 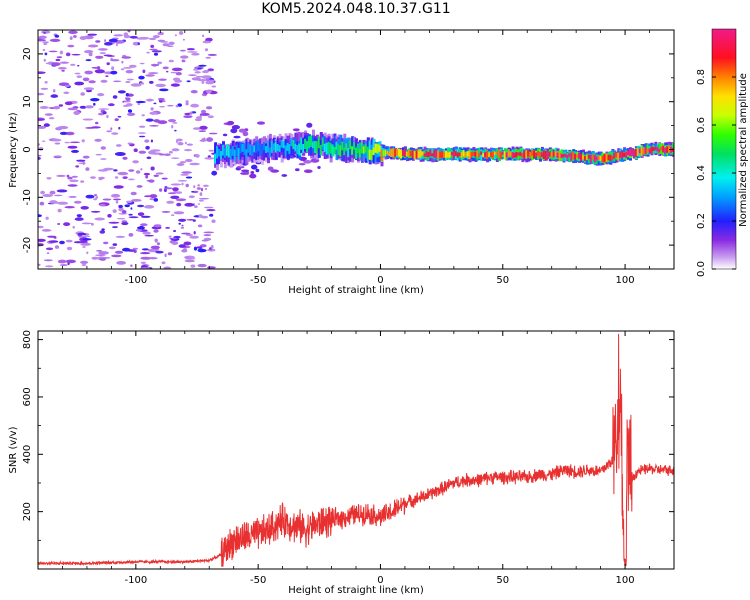 I want to click on y-tick-label: 400, so click(x=27, y=454).